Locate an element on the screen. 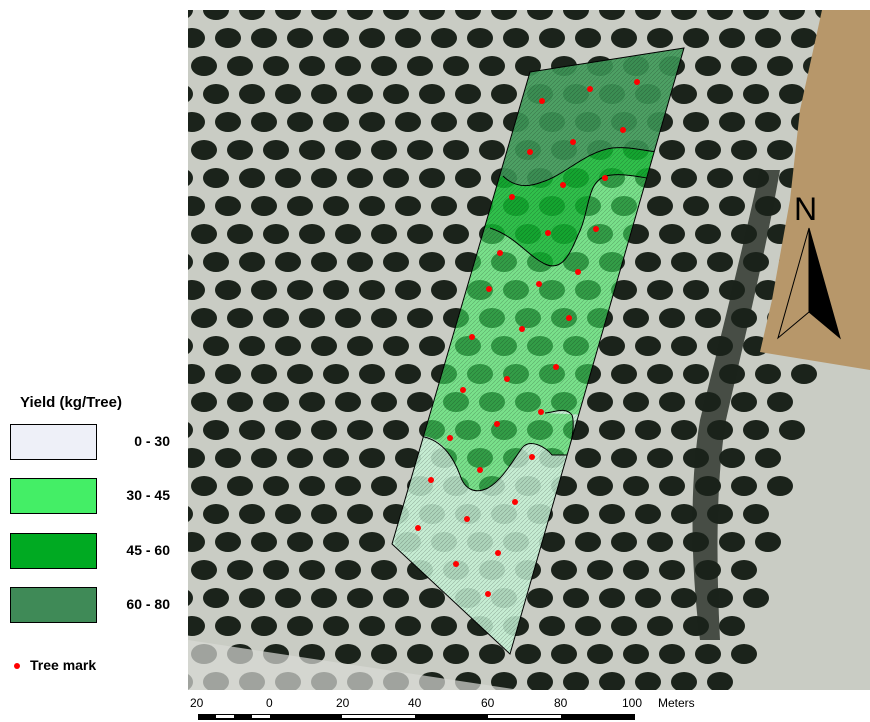 The width and height of the screenshot is (870, 722). scale-tick: 0 is located at coordinates (269, 703).